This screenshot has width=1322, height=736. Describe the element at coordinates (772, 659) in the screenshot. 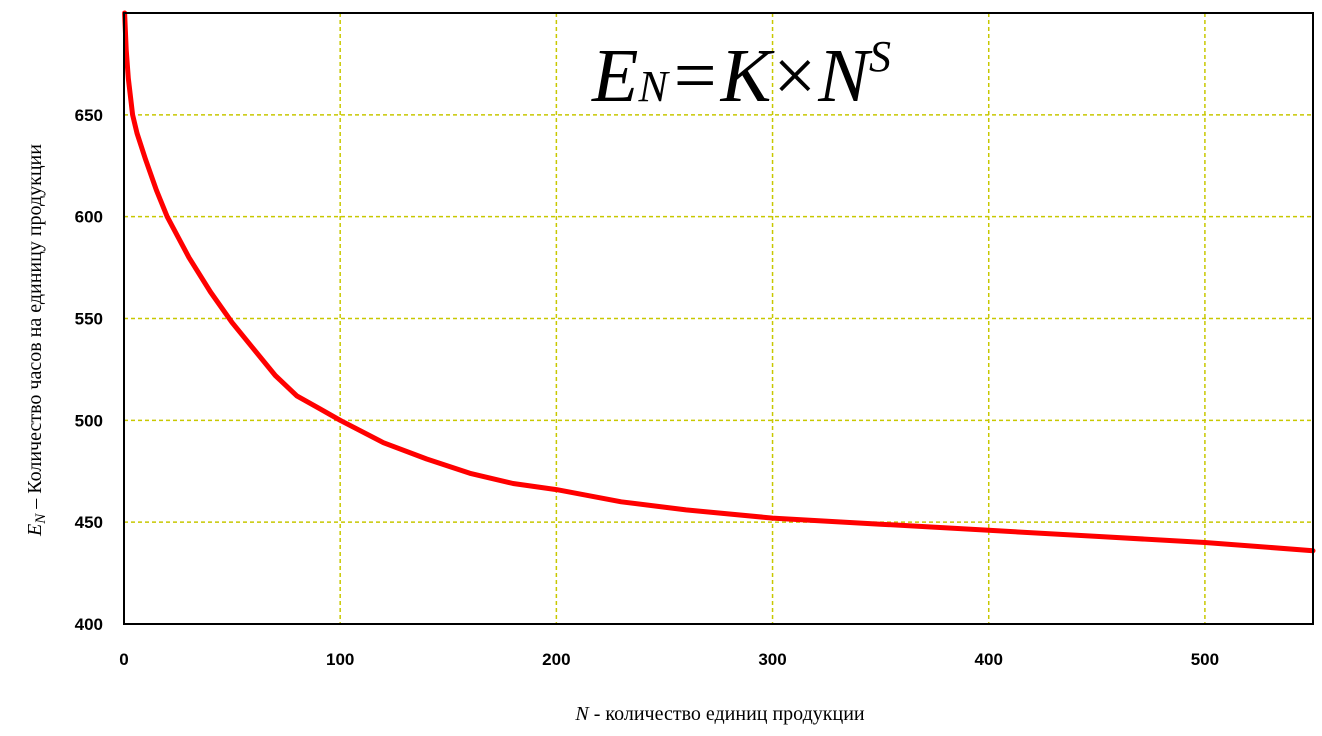

I see `x-tick-label: 300` at that location.